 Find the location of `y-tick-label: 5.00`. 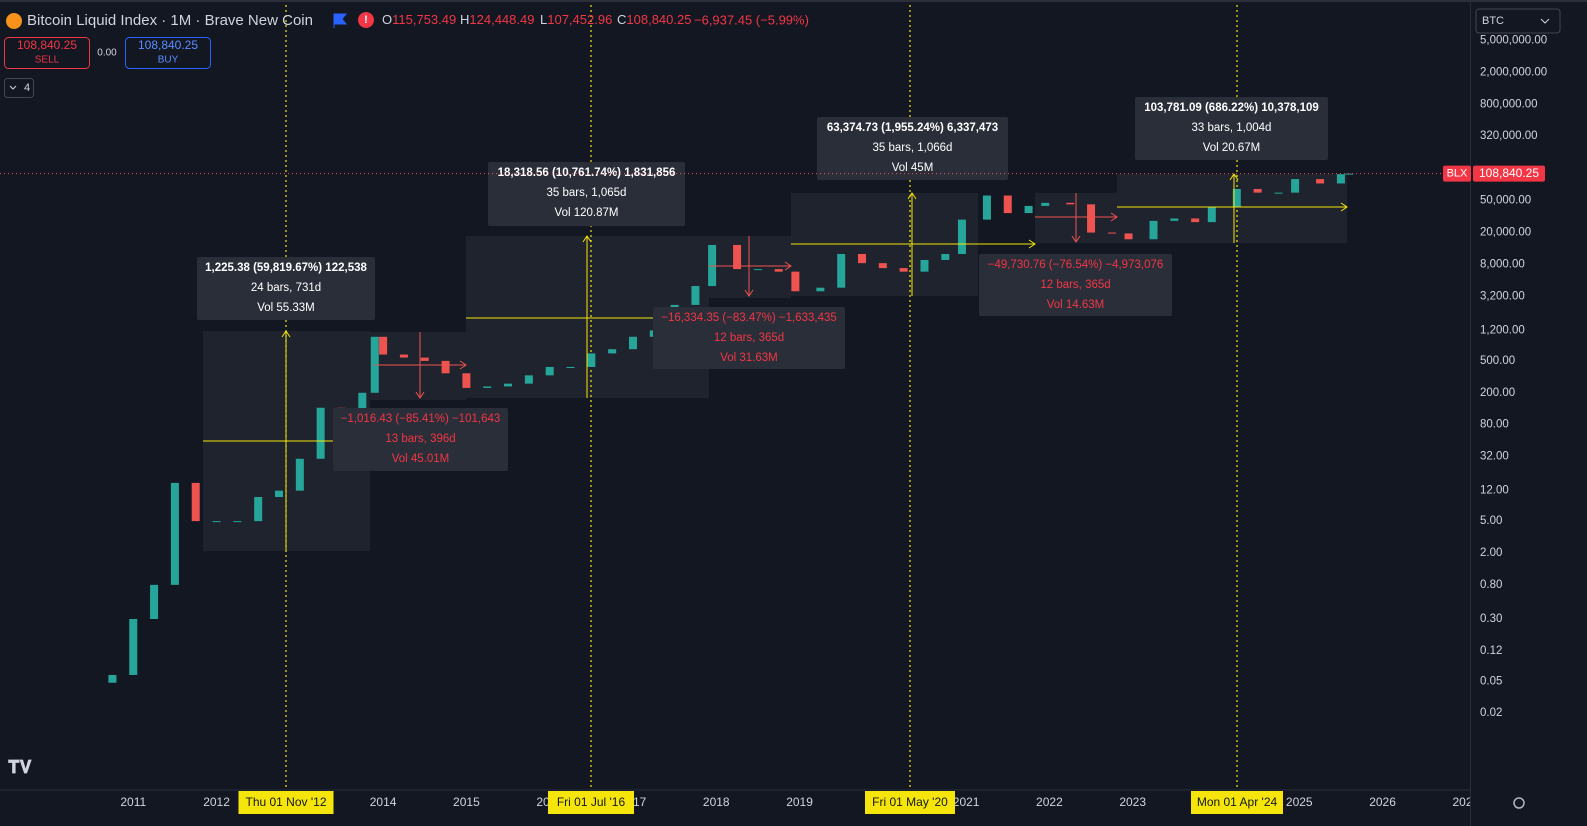

y-tick-label: 5.00 is located at coordinates (1491, 521).